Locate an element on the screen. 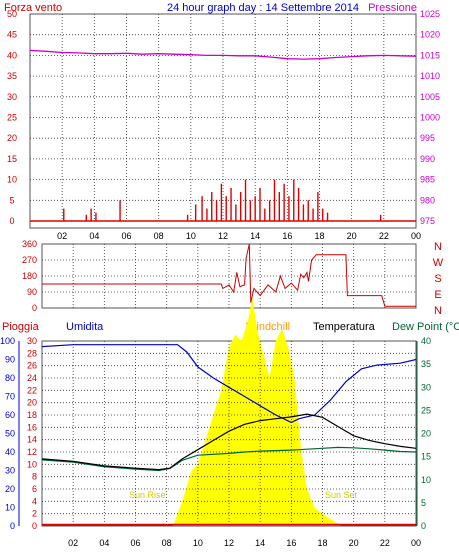 This screenshot has height=555, width=459. wind-tick-label: 40 is located at coordinates (12, 55).